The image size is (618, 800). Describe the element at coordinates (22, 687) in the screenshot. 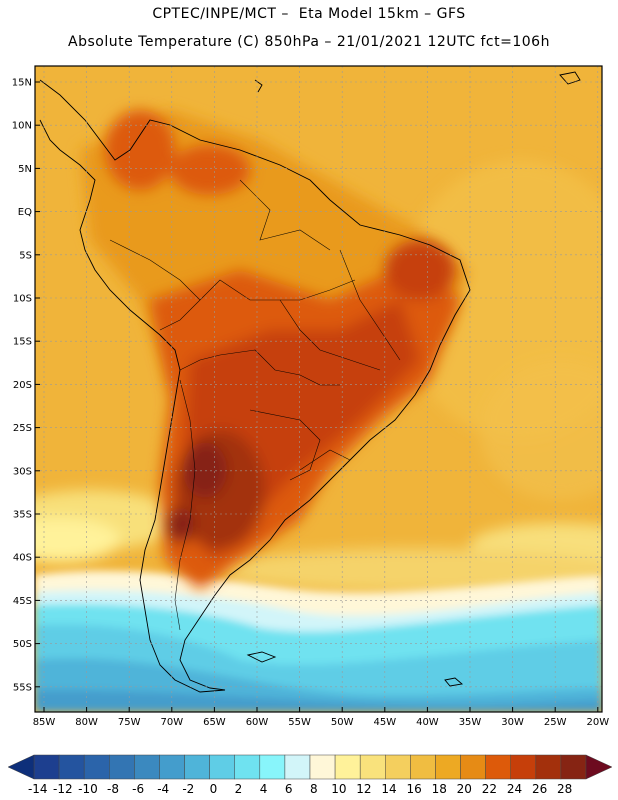

I see `lat-tick-label: 55S` at that location.